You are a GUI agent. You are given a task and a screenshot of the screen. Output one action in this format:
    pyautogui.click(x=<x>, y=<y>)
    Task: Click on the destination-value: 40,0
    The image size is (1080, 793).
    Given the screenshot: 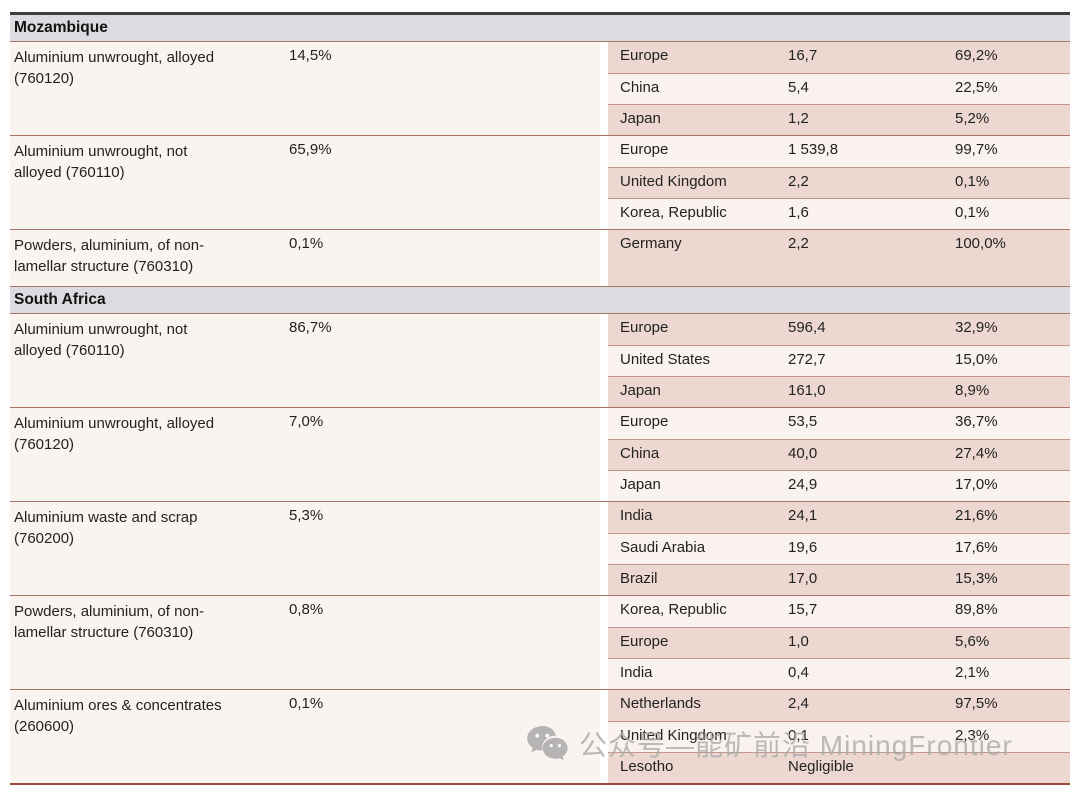 What is the action you would take?
    pyautogui.click(x=803, y=453)
    